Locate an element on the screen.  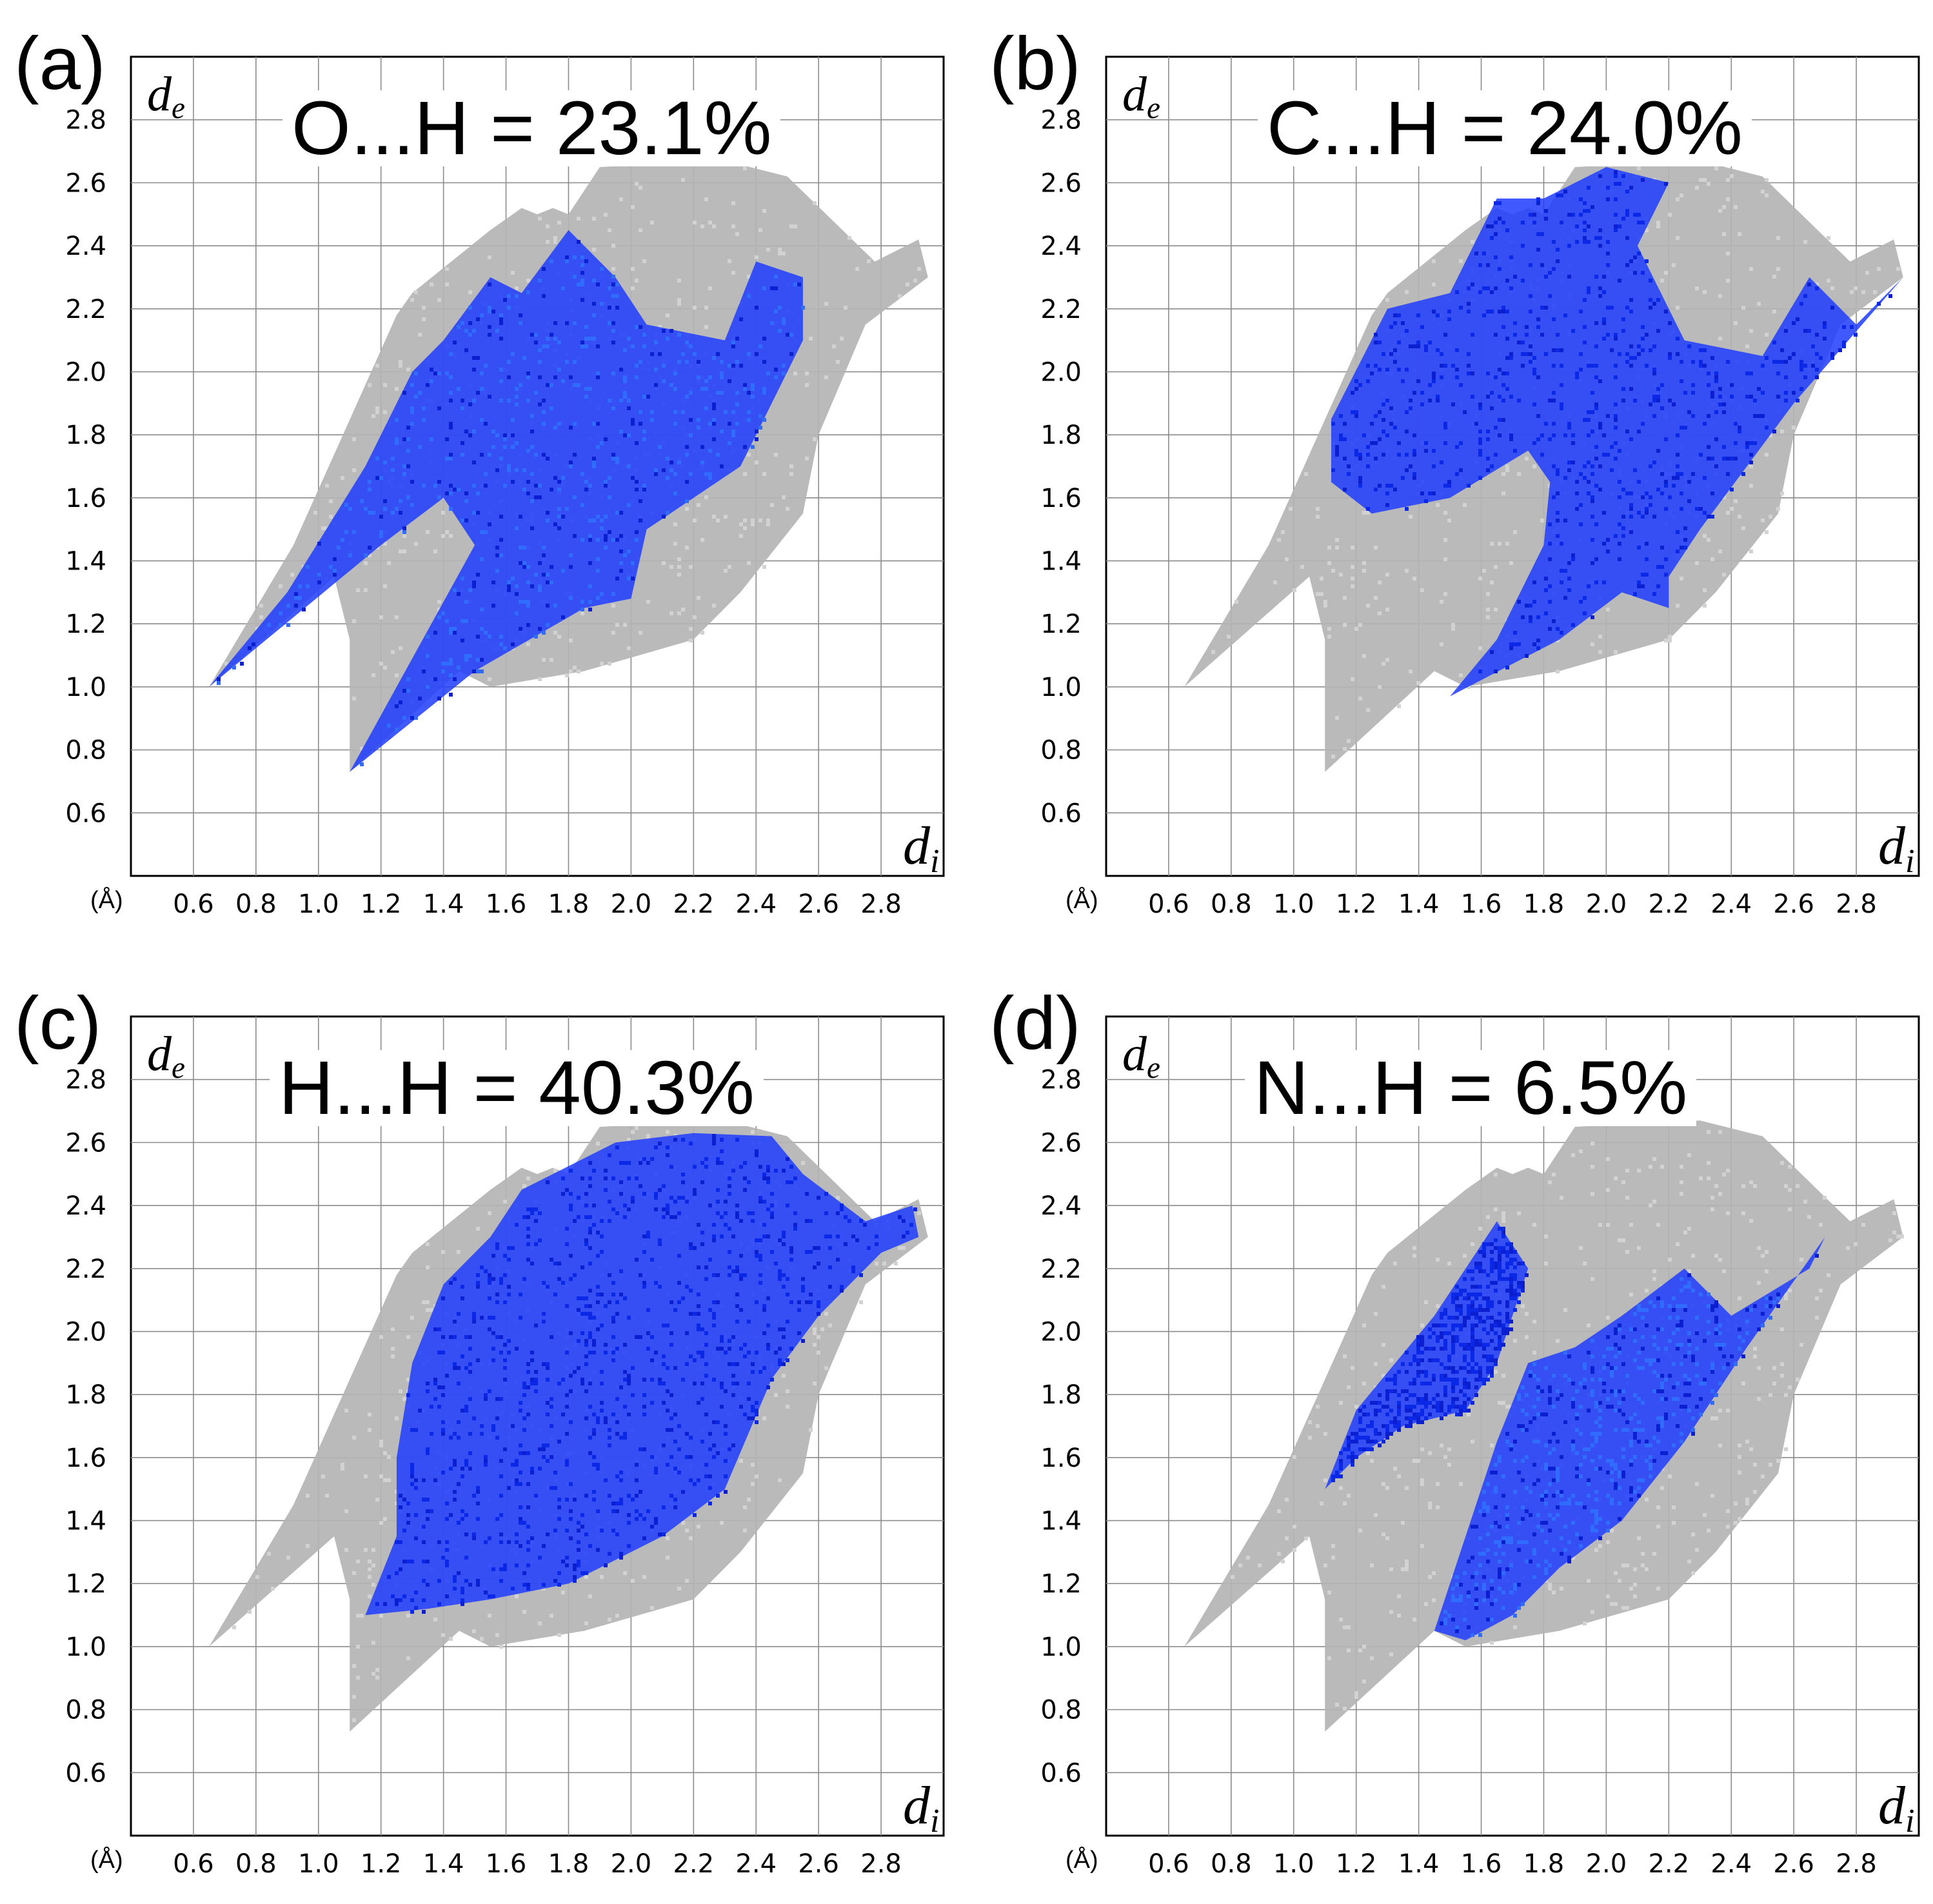
x-tick-labels: 0.6 0.8 1.0 1.2 1.4 1.6 1.8 2.0 2.2 2.4 2.6 2.8 is located at coordinates (537, 1864).